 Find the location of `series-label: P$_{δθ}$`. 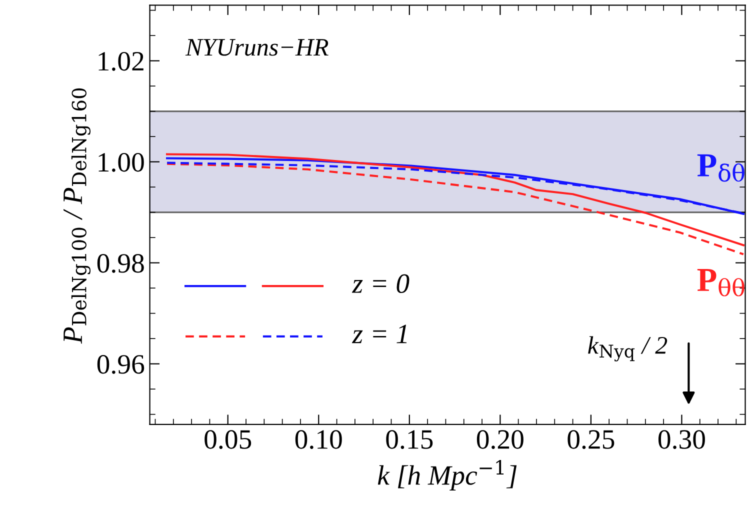

series-label: P$_{δθ}$ is located at coordinates (720, 168).